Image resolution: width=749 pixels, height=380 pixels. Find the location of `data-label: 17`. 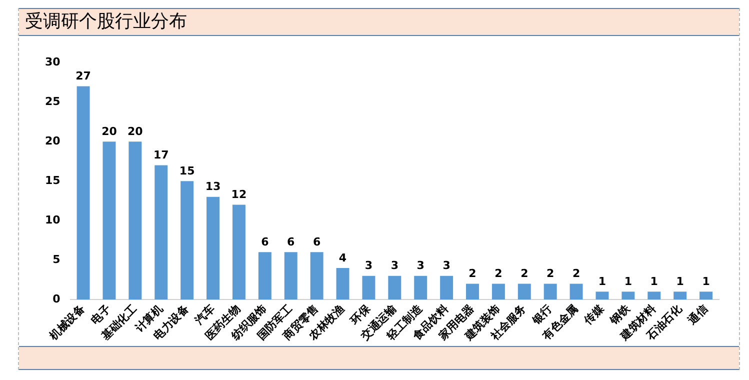

data-label: 17 is located at coordinates (161, 155).